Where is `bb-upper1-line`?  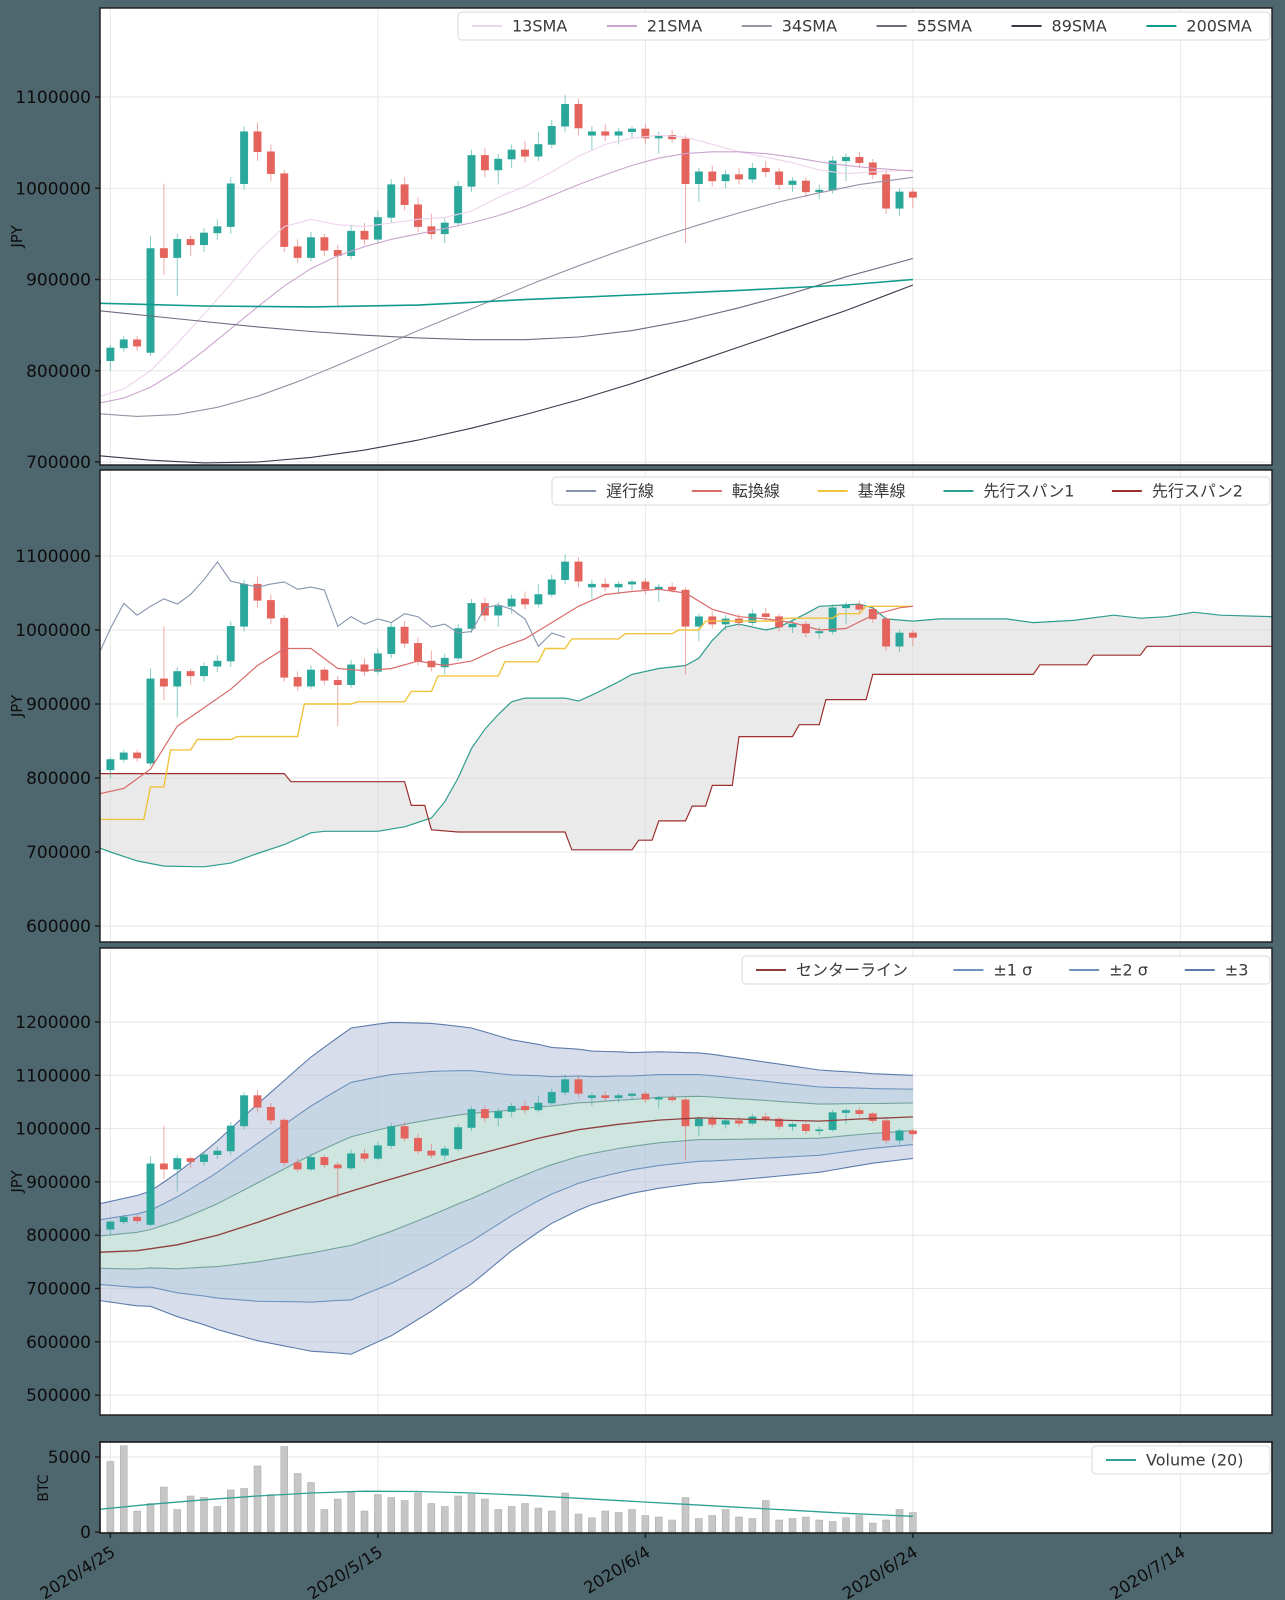
bb-upper1-line is located at coordinates (506, 1166).